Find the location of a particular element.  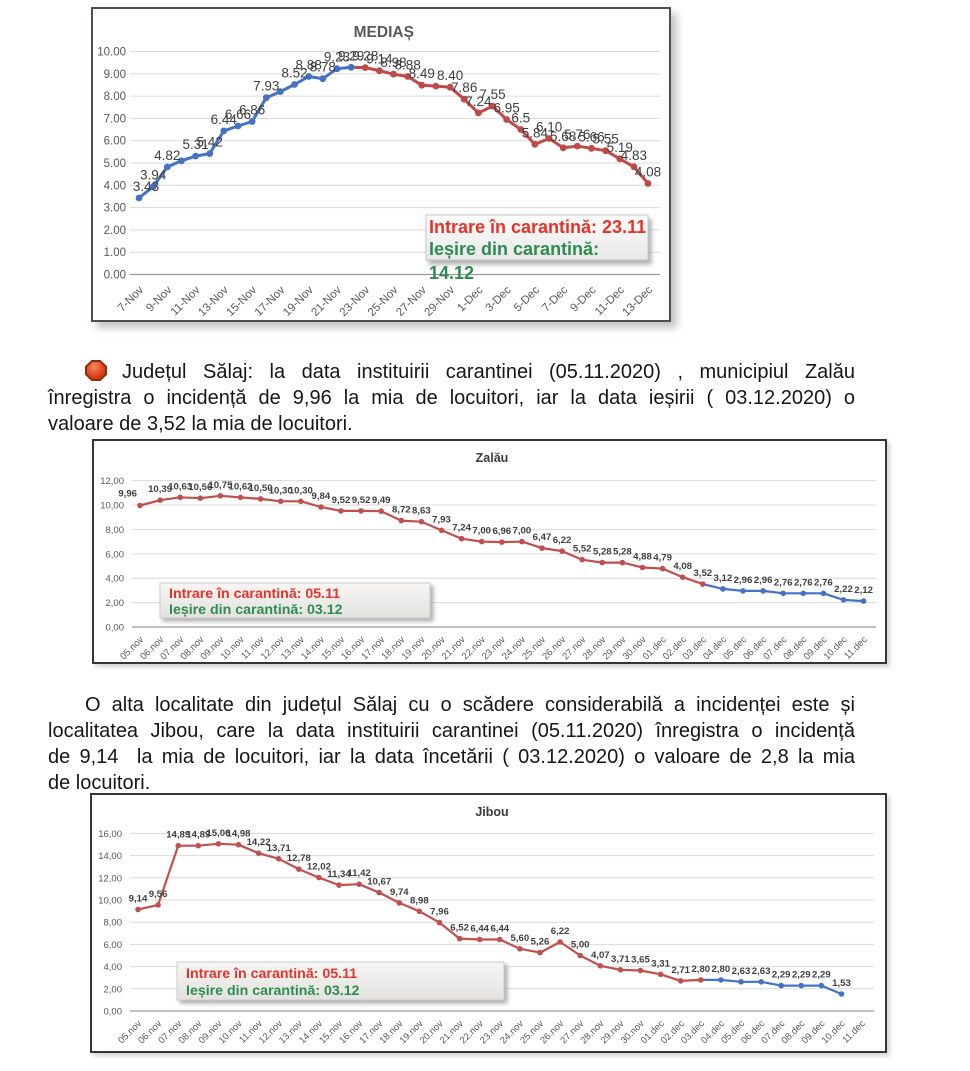

svg-text: 7-Dec is located at coordinates (555, 299).